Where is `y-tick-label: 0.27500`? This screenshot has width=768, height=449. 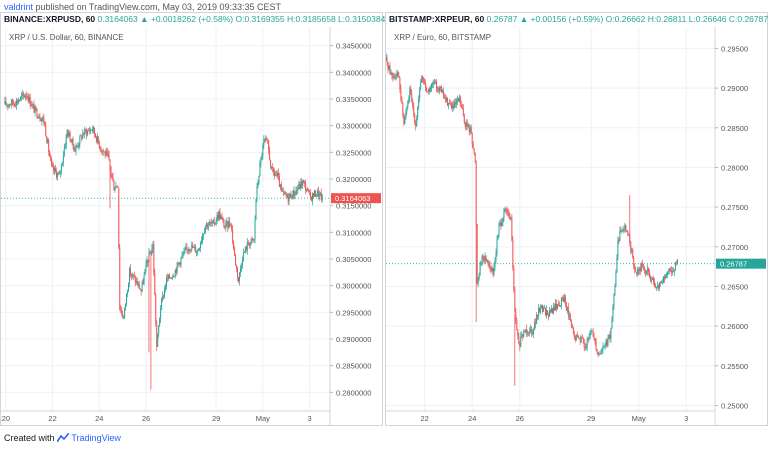 y-tick-label: 0.27500 is located at coordinates (734, 207).